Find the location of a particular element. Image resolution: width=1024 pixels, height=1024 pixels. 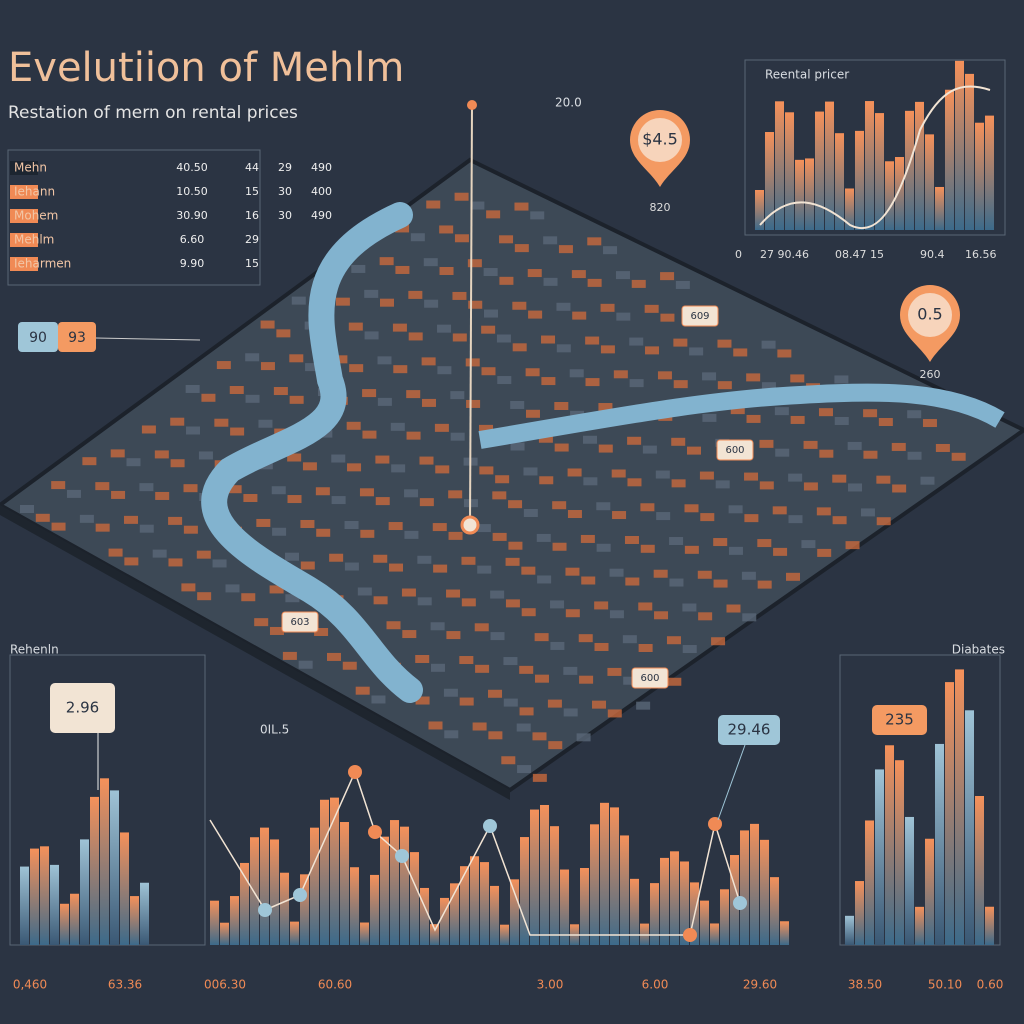

tag is located at coordinates (38, 337).